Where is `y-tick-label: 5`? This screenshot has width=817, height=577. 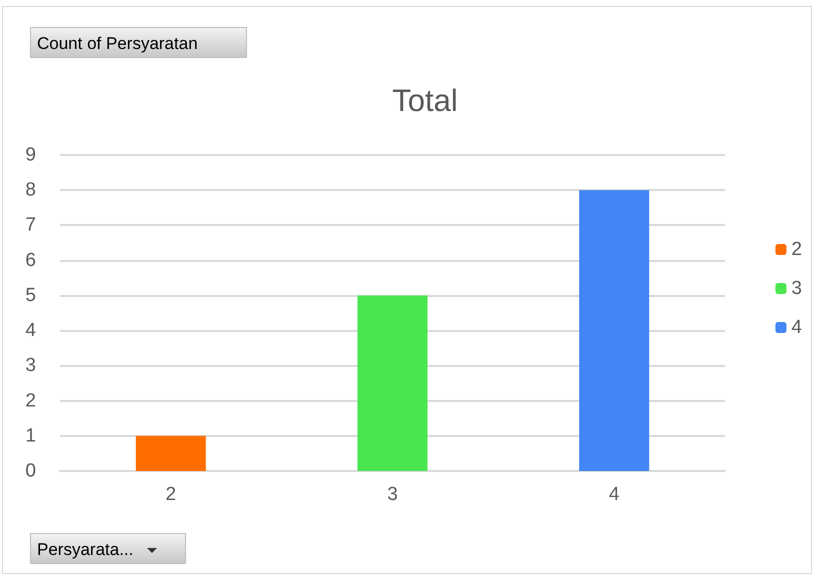 y-tick-label: 5 is located at coordinates (30, 295).